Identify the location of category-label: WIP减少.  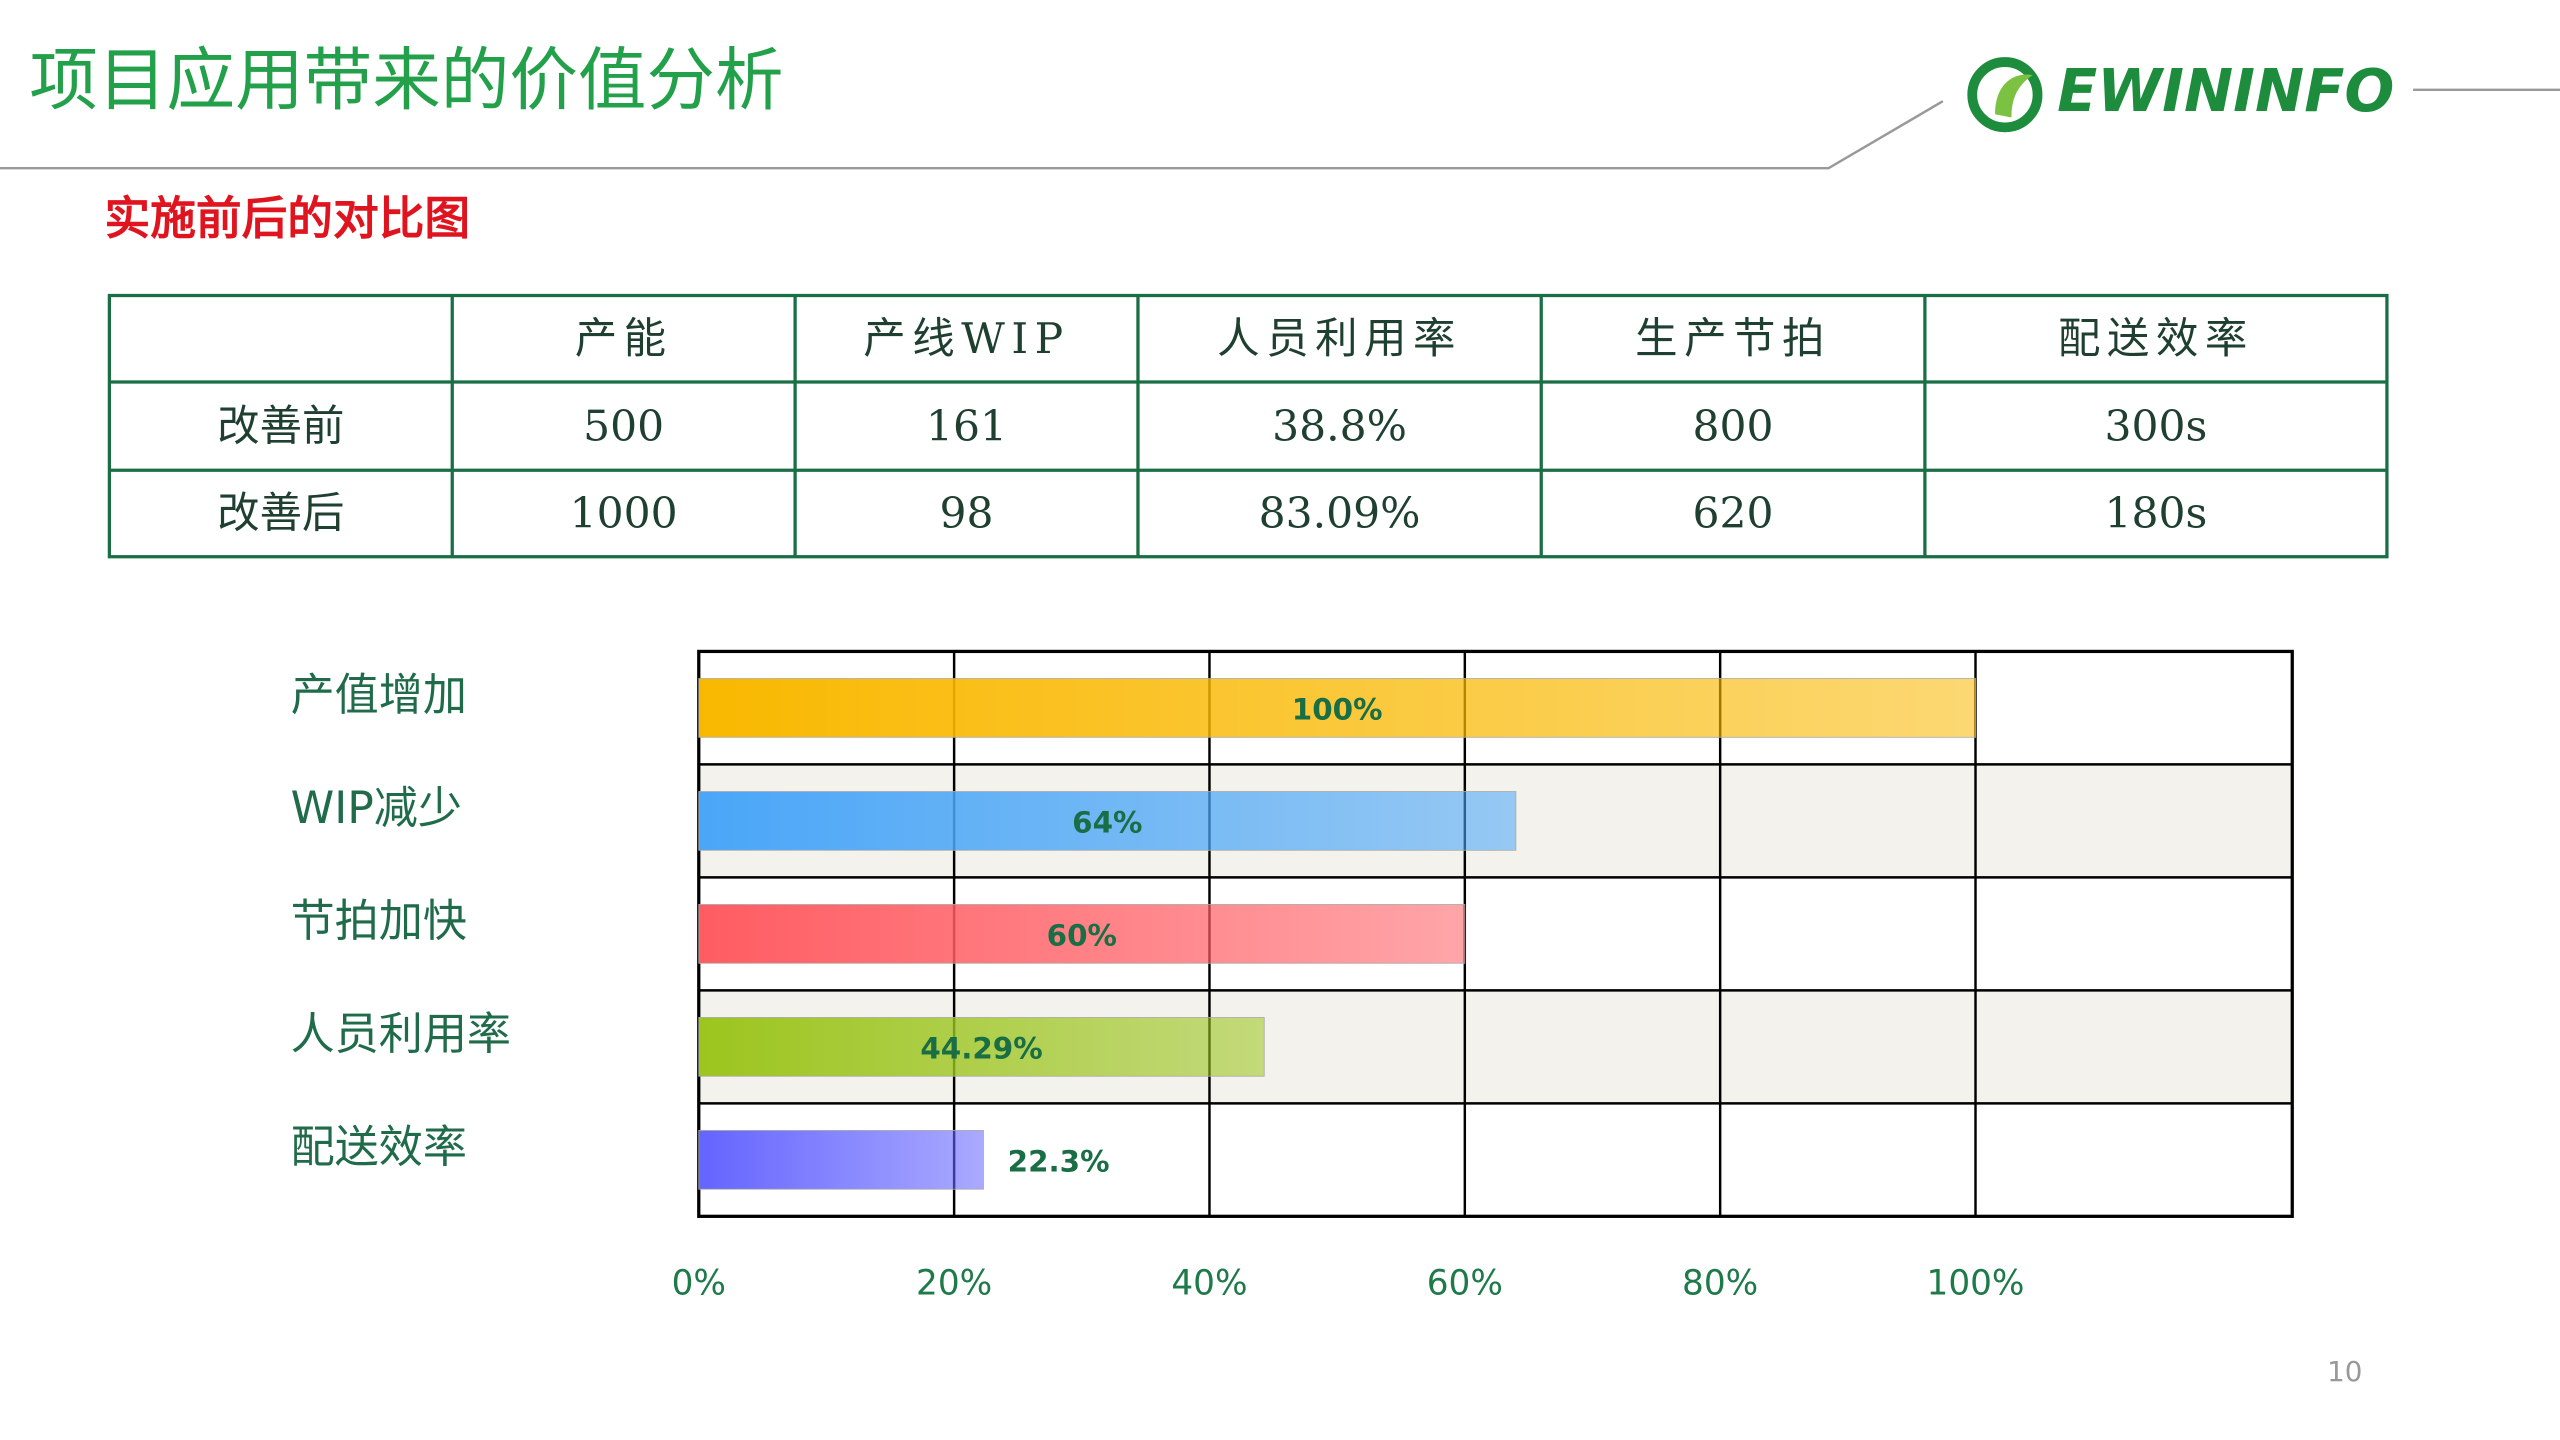
(376, 808).